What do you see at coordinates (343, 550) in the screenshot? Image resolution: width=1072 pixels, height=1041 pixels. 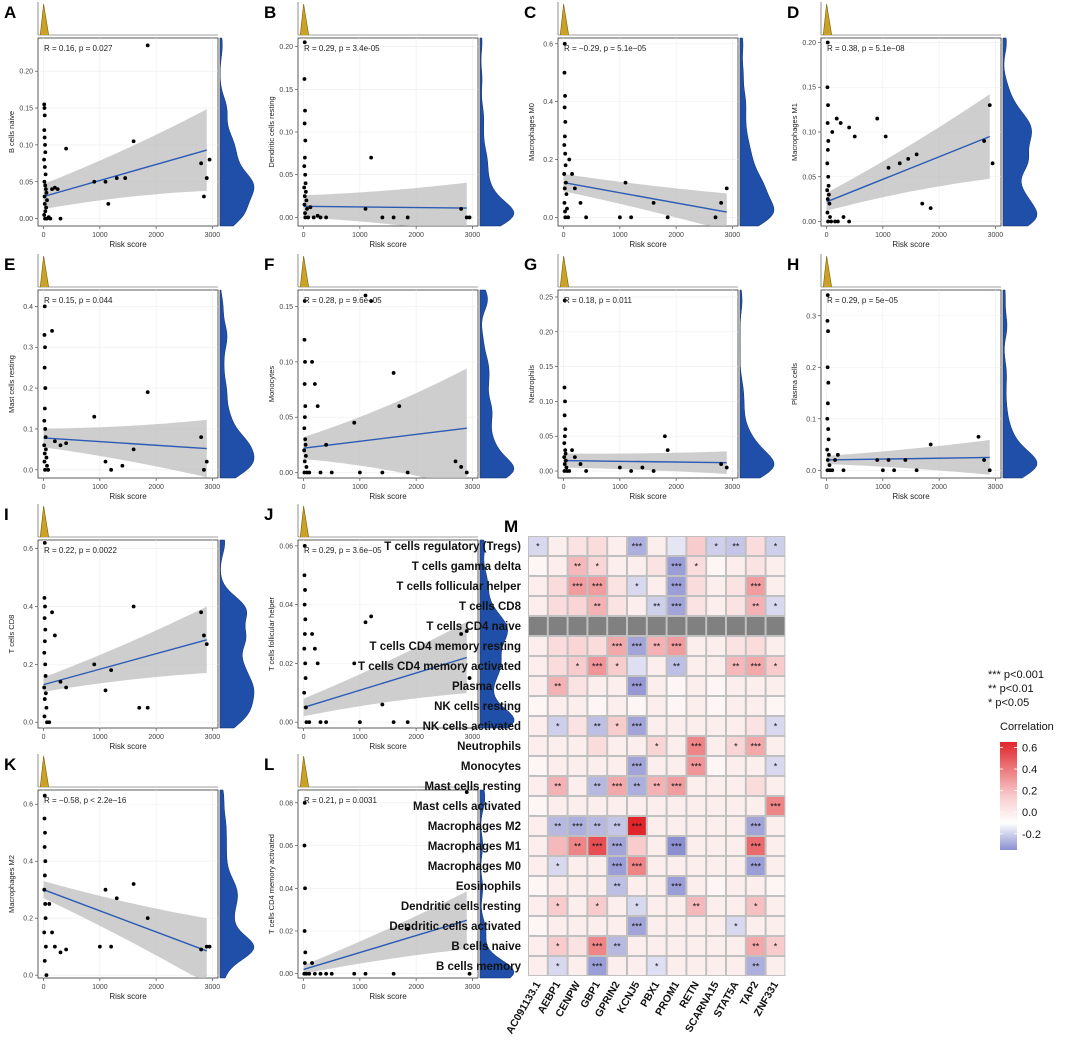 I see `stat-label: R = 0.29, p = 3.6e−05` at bounding box center [343, 550].